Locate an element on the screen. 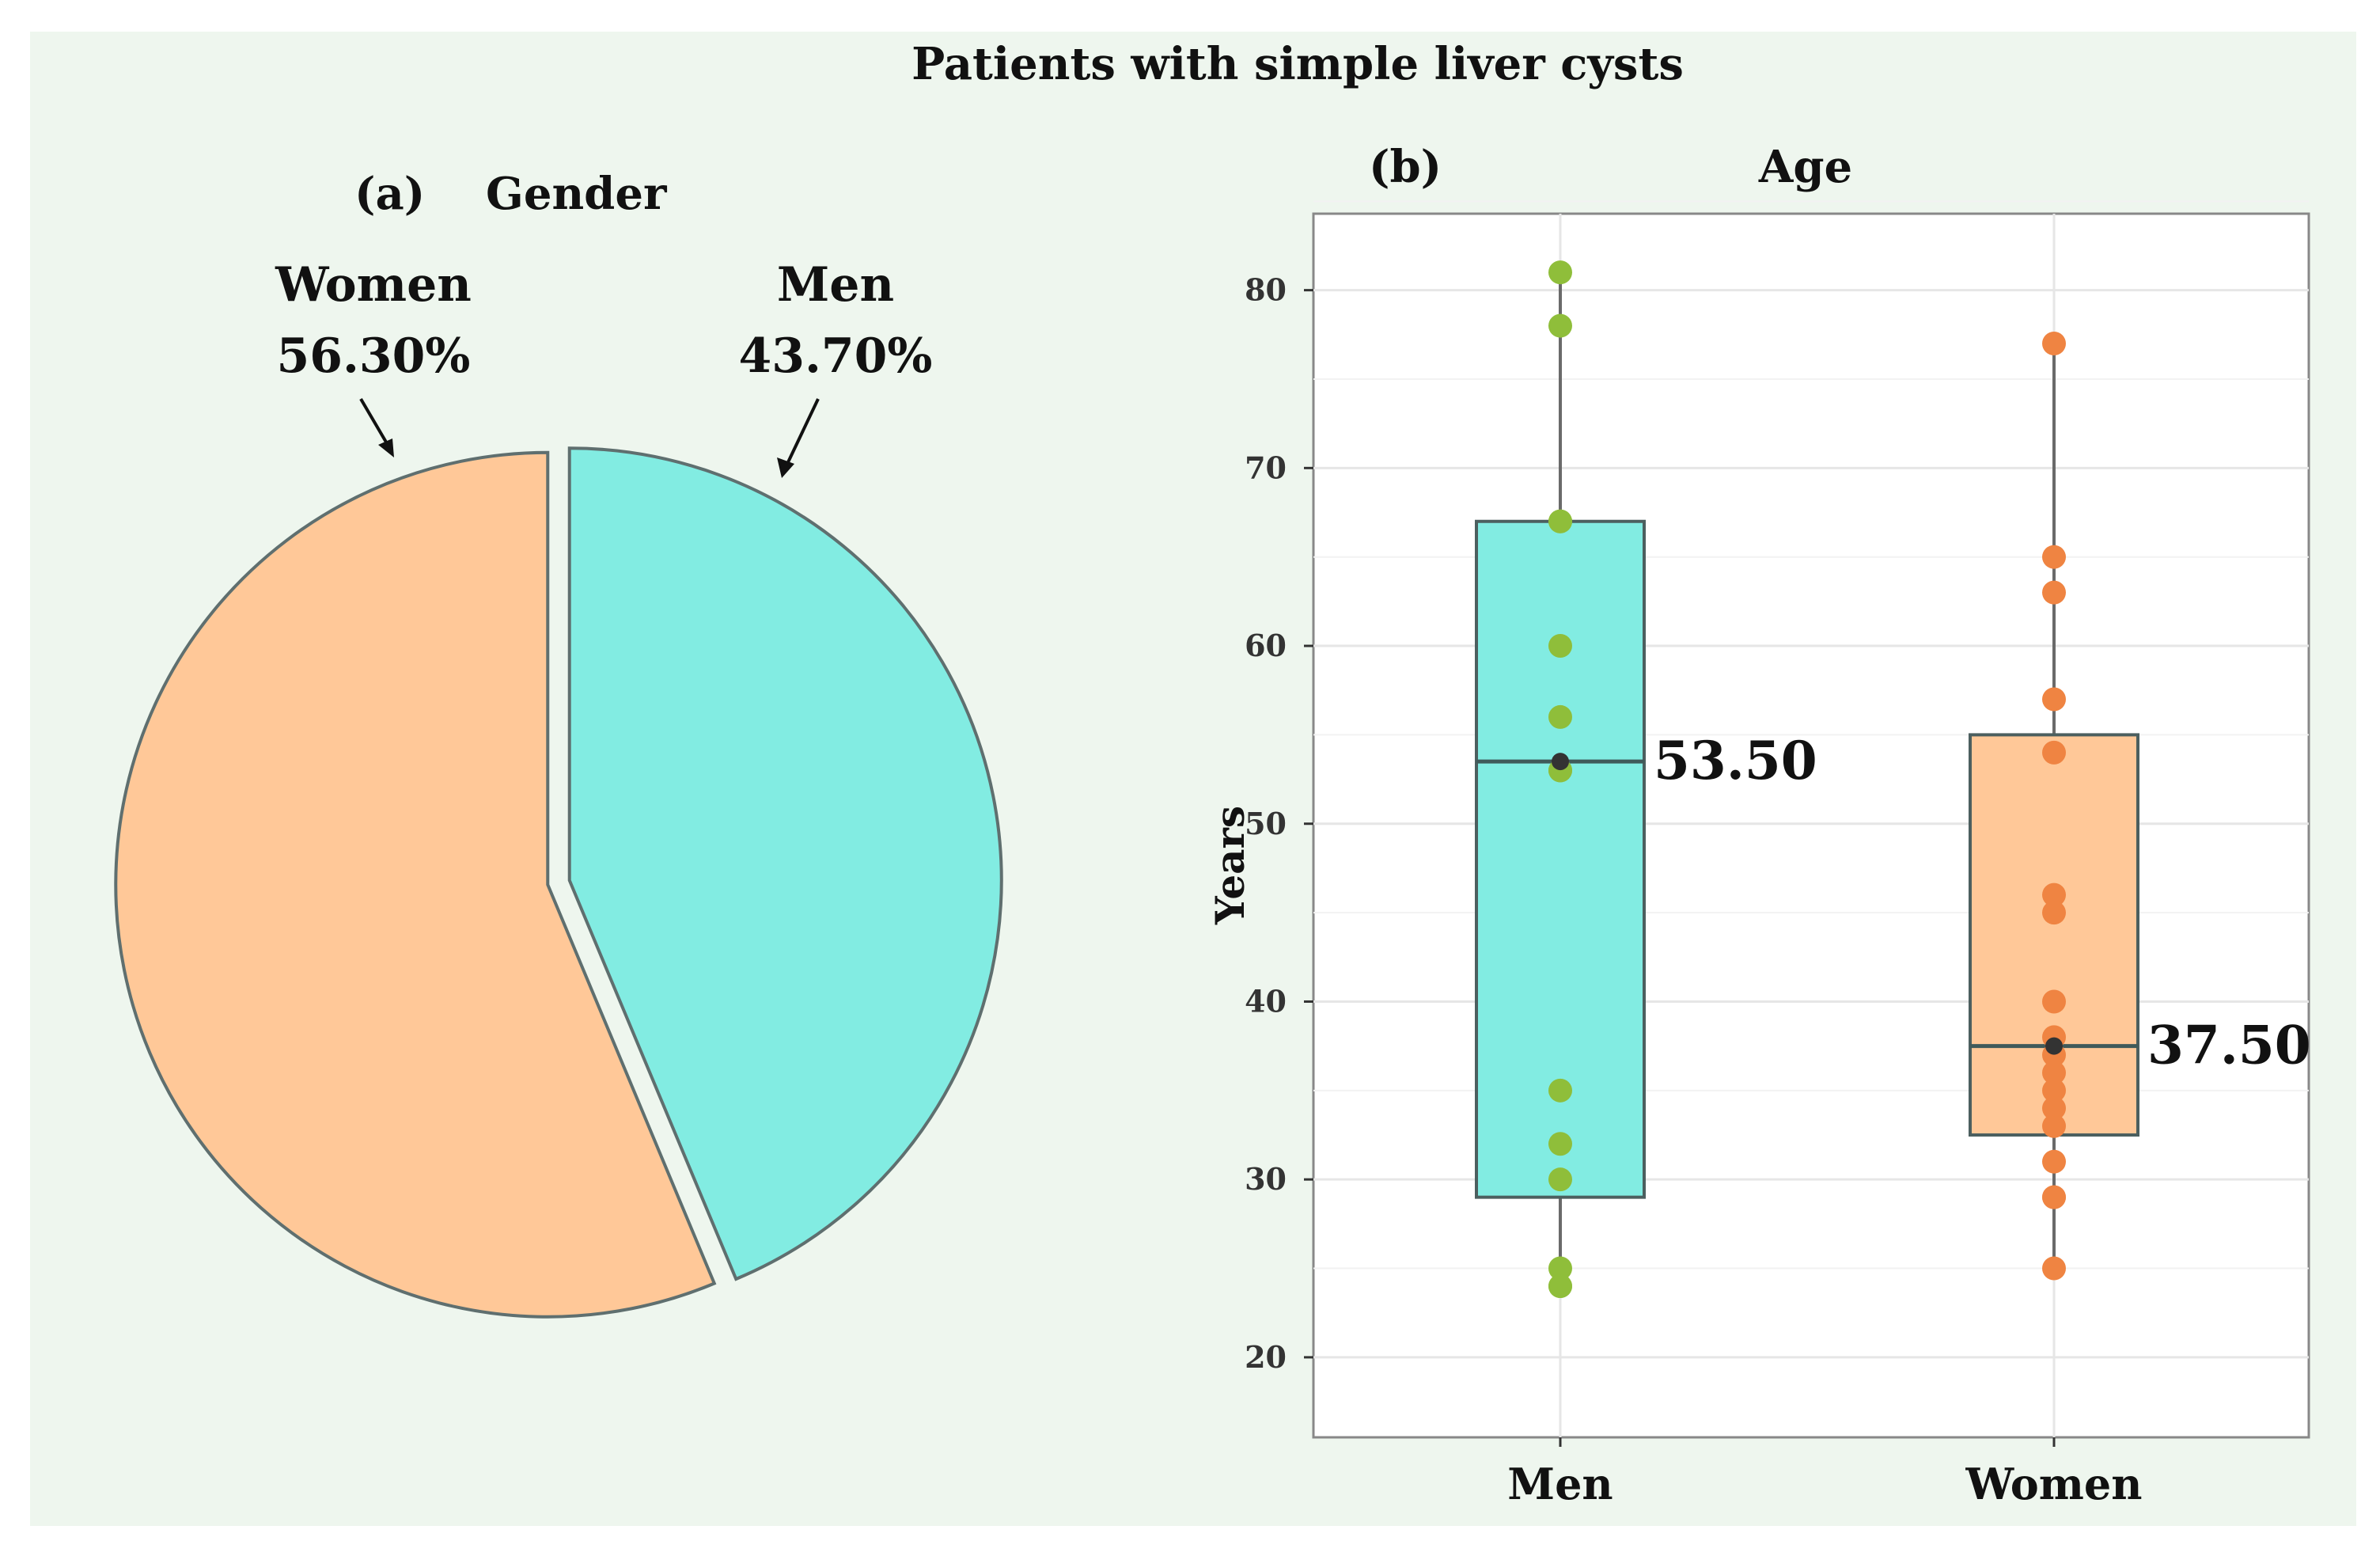  men-median-label: 53.50 is located at coordinates (1735, 760).